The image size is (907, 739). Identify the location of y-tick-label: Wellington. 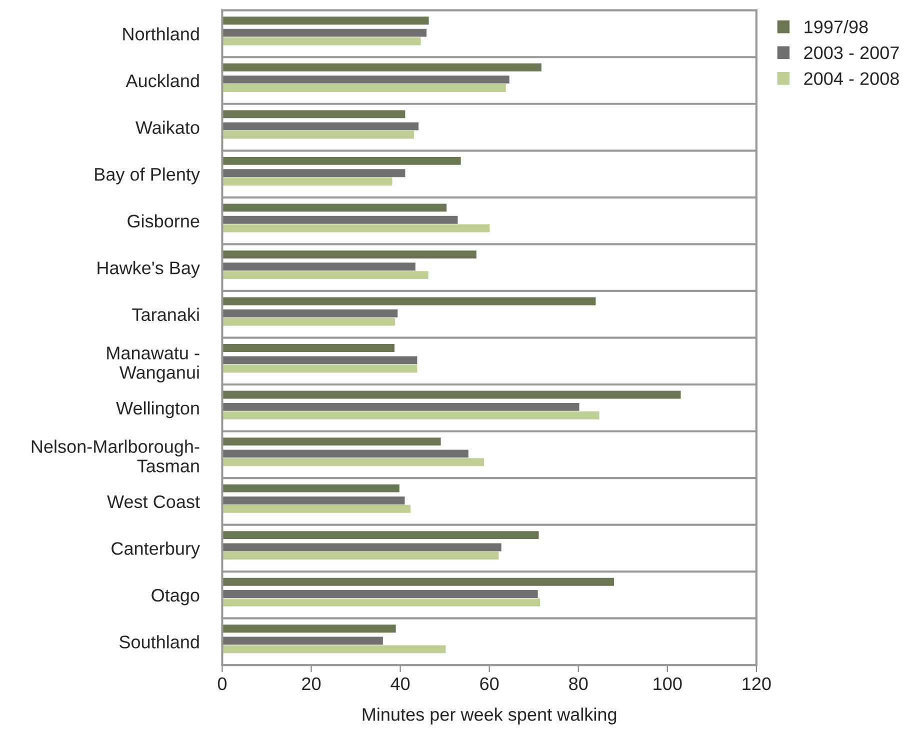
(157, 409).